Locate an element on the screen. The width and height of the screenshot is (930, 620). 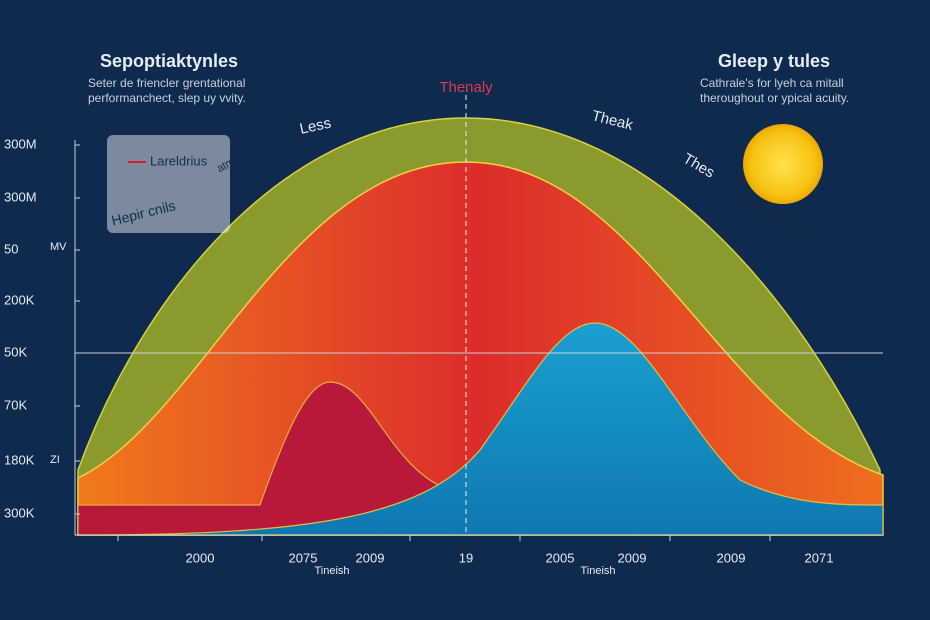
x-tick-label: 2071 is located at coordinates (819, 557).